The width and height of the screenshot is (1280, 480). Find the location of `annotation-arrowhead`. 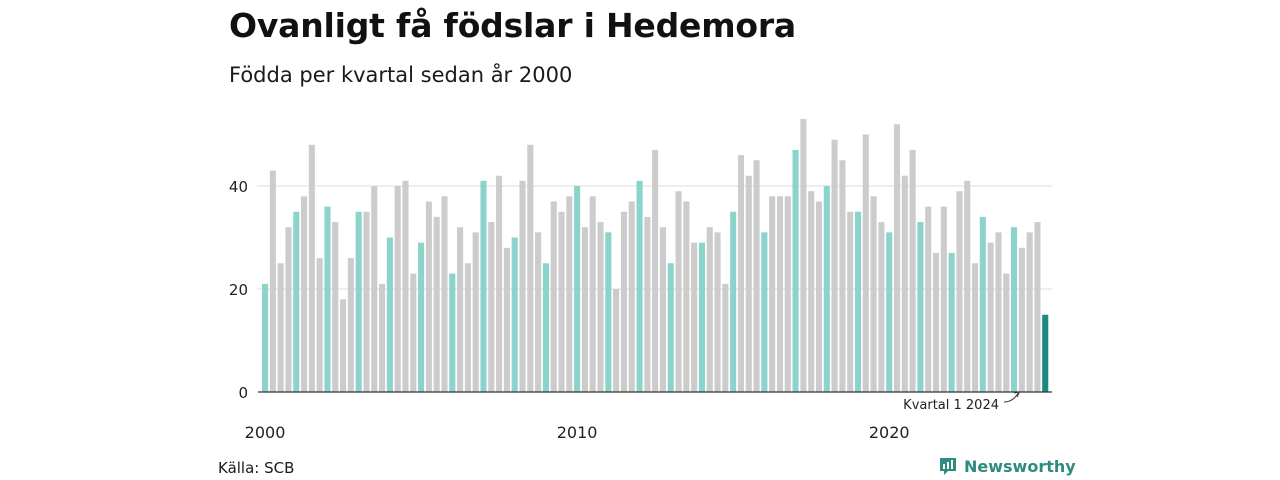

annotation-arrowhead is located at coordinates (1017, 394).